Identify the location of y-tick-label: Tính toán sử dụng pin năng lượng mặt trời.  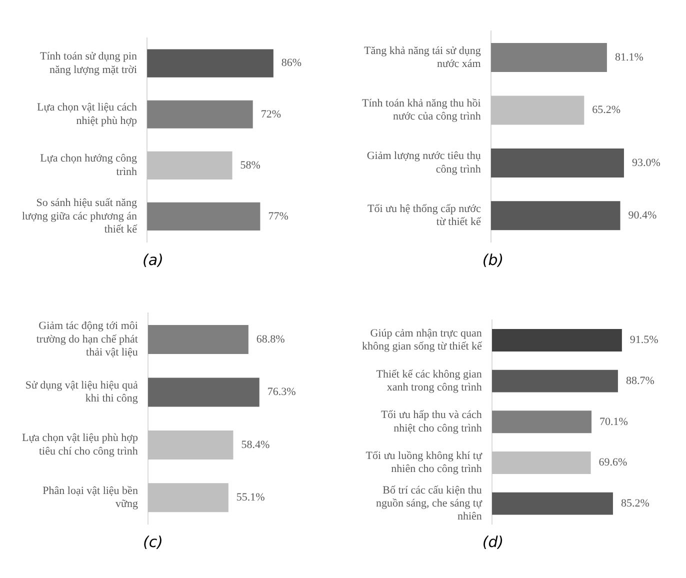
(89, 63).